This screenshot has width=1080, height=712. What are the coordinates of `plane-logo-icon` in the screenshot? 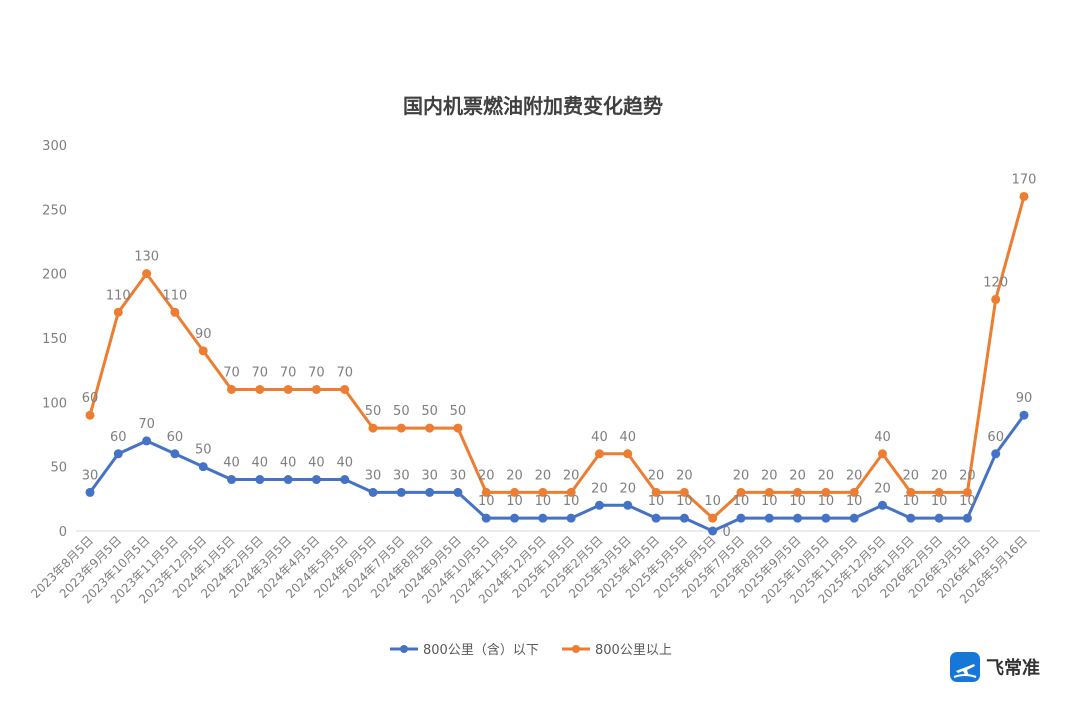 It's located at (965, 667).